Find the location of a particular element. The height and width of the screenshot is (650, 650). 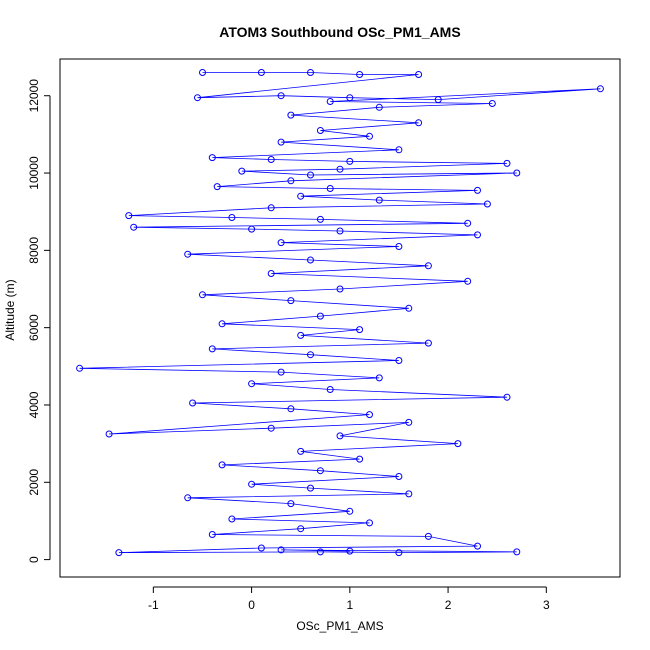

y-tick-label: 6000 is located at coordinates (34, 327).